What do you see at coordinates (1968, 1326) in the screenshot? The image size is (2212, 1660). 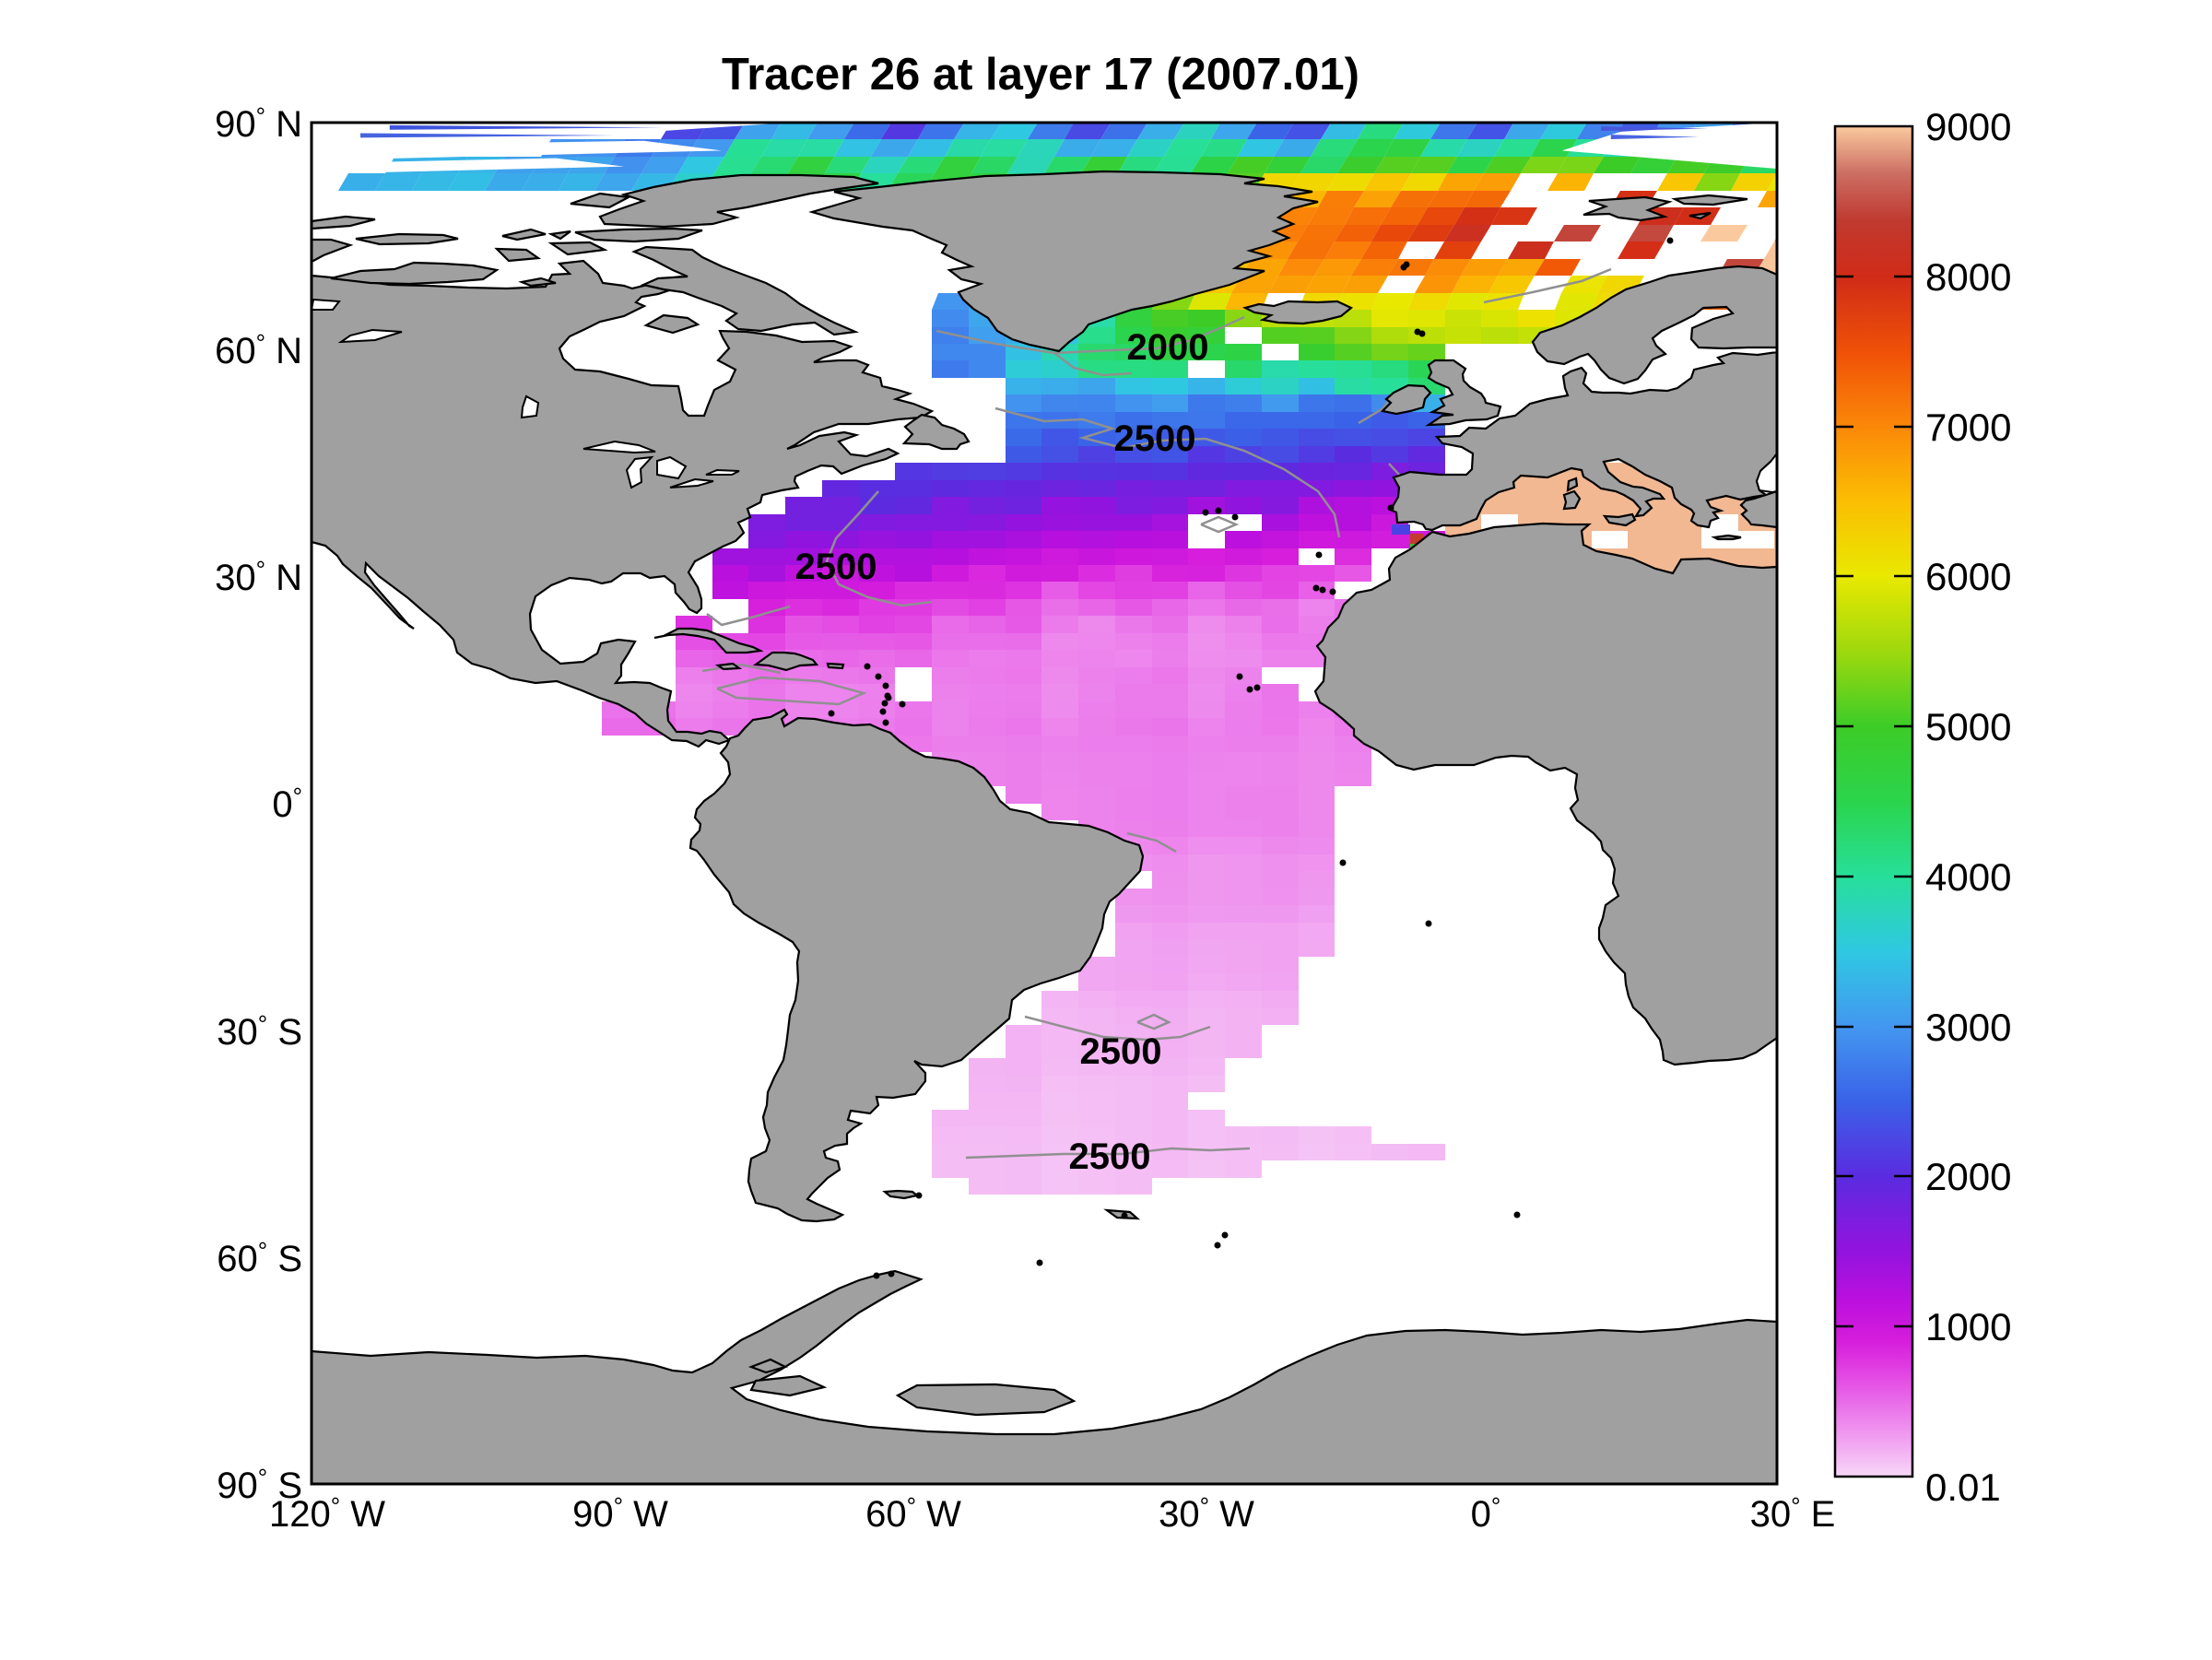 I see `svg-text: 1000` at bounding box center [1968, 1326].